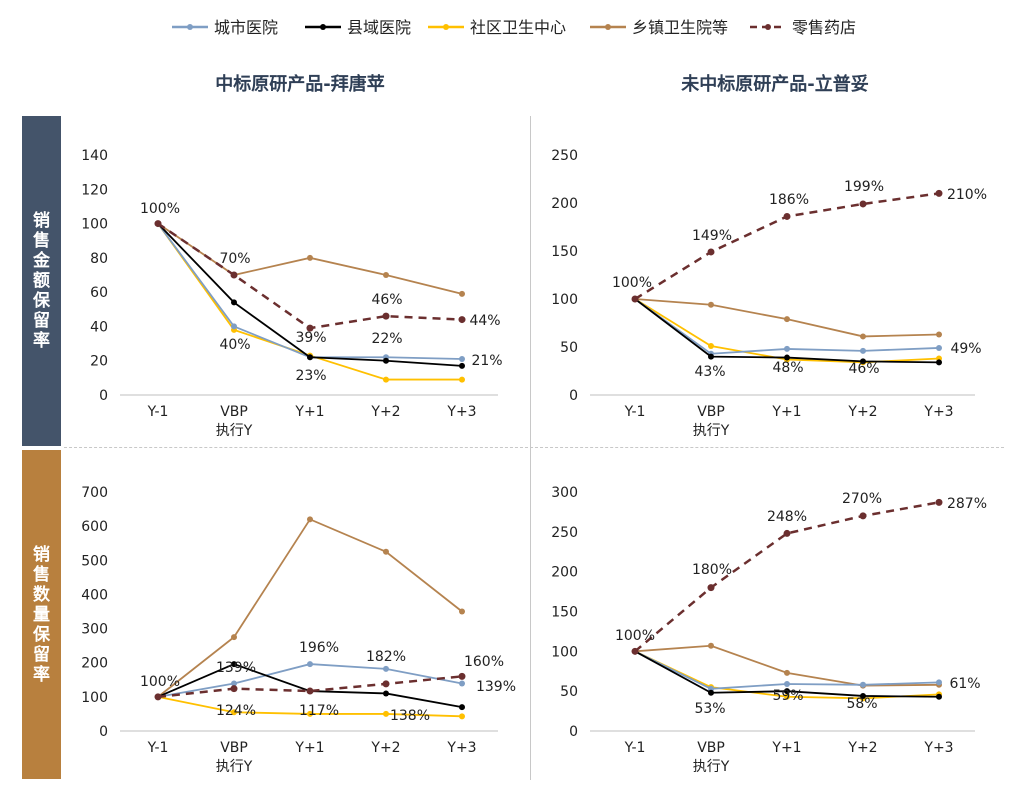  I want to click on legend-item: 社区卫生中心, so click(497, 27).